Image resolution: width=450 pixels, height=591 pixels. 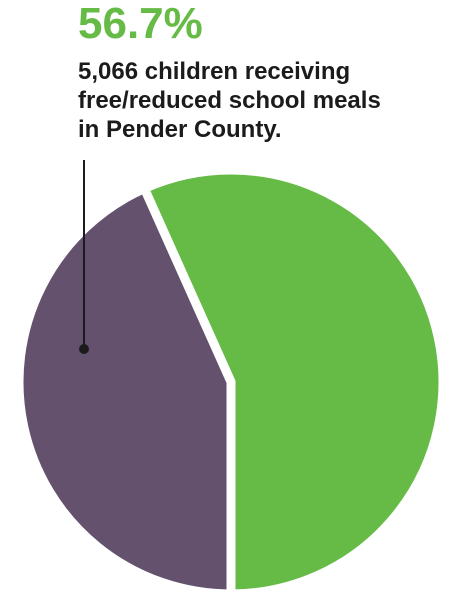 What do you see at coordinates (84, 349) in the screenshot?
I see `annotation-leader-dot` at bounding box center [84, 349].